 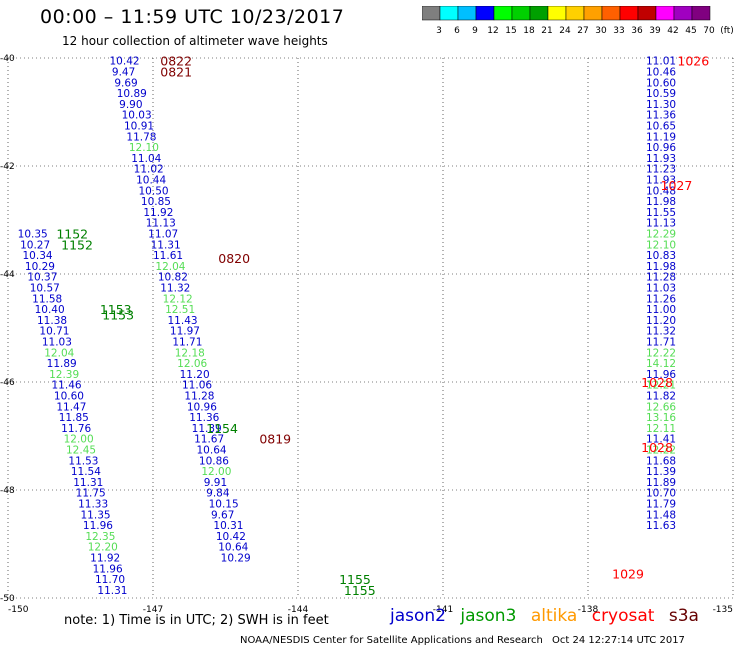 I want to click on pass-time-label: 1028, so click(x=657, y=382).